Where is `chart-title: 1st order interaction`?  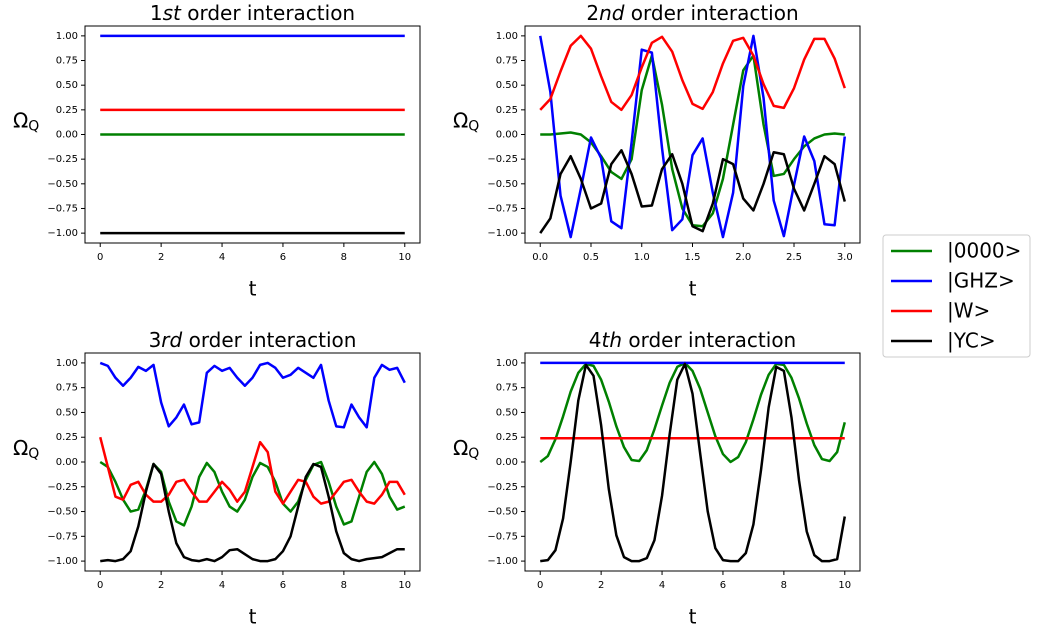 chart-title: 1st order interaction is located at coordinates (252, 13).